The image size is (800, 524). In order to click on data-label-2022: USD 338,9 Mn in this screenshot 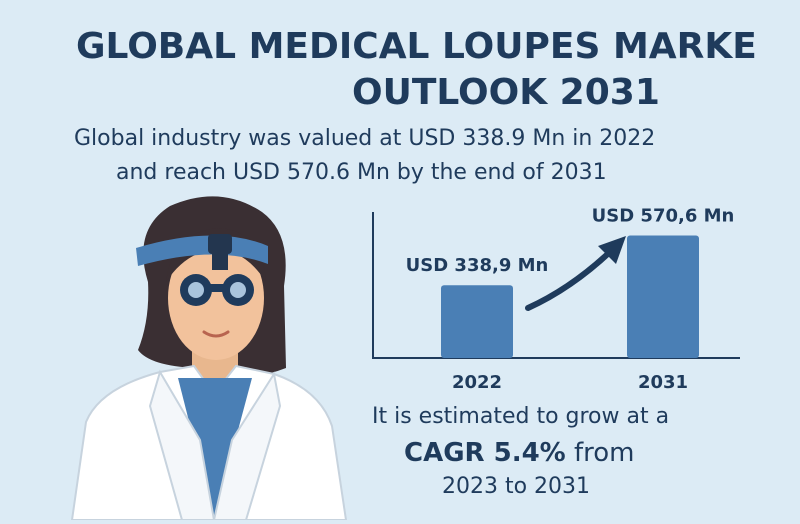, I will do `click(477, 265)`.